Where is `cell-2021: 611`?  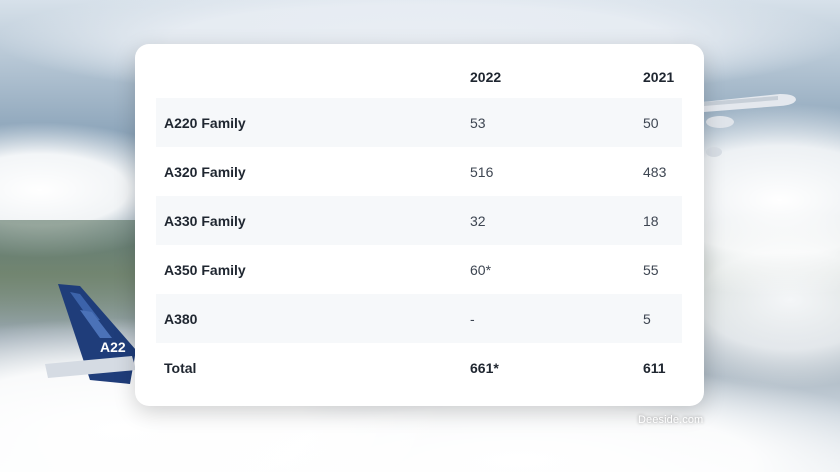 cell-2021: 611 is located at coordinates (654, 367).